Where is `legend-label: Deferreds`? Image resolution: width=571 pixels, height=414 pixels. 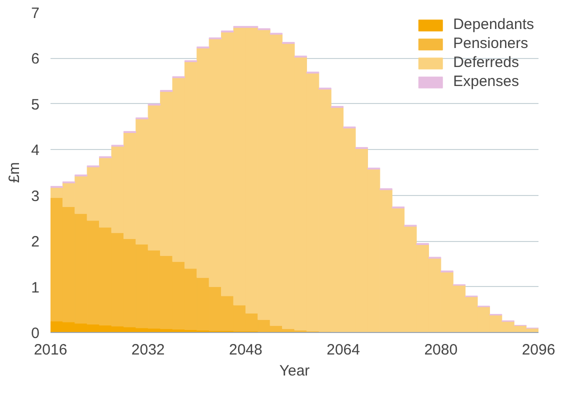 legend-label: Deferreds is located at coordinates (486, 62).